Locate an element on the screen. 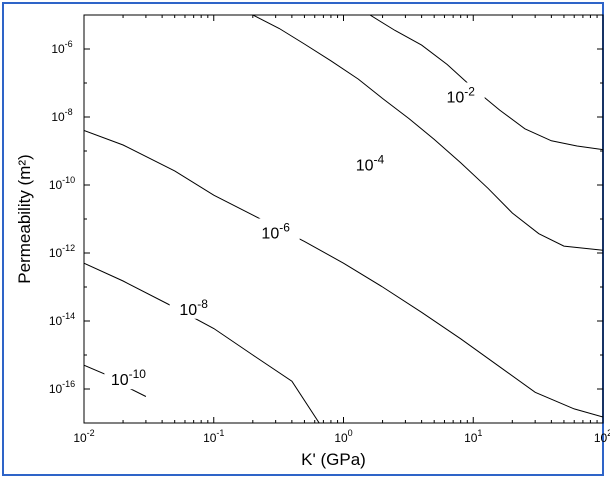 Image resolution: width=610 pixels, height=482 pixels. contour-label-2: 10-4 is located at coordinates (370, 164).